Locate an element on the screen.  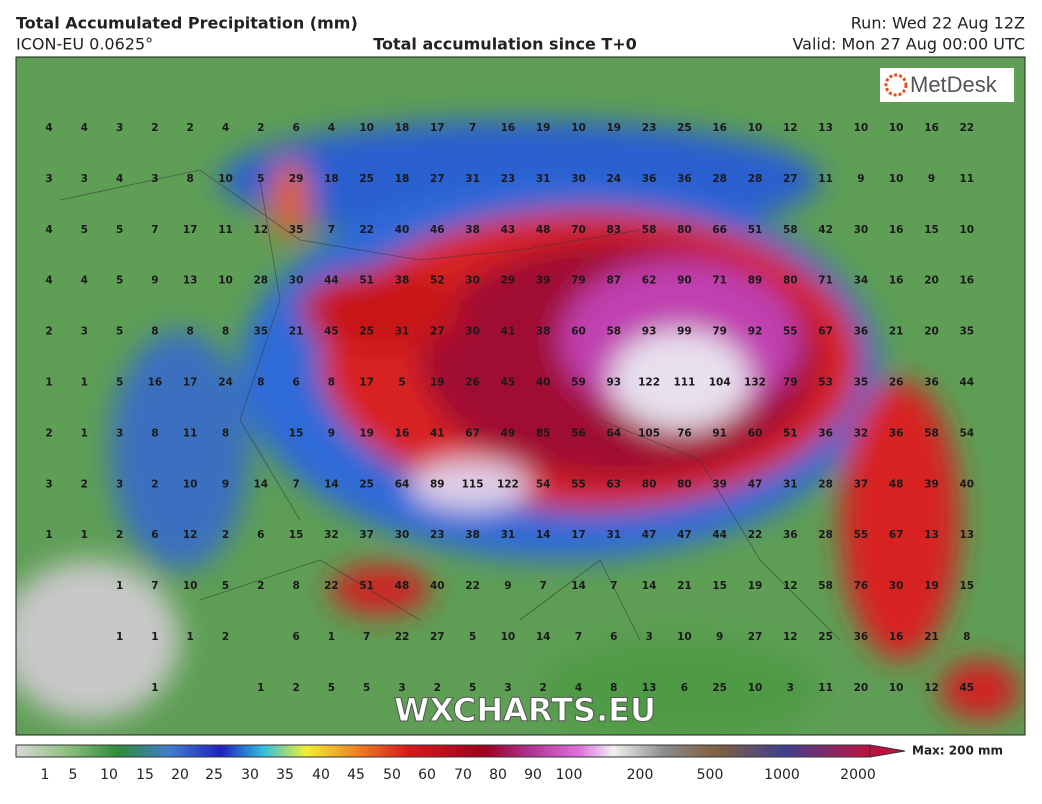
colorbar-label: 20 is located at coordinates (180, 775).